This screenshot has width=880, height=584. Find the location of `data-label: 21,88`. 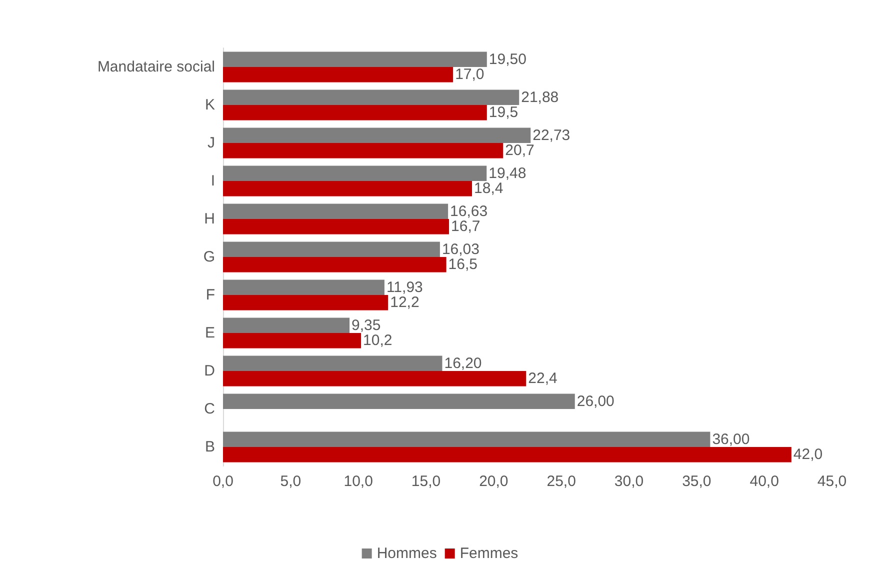

data-label: 21,88 is located at coordinates (540, 97).